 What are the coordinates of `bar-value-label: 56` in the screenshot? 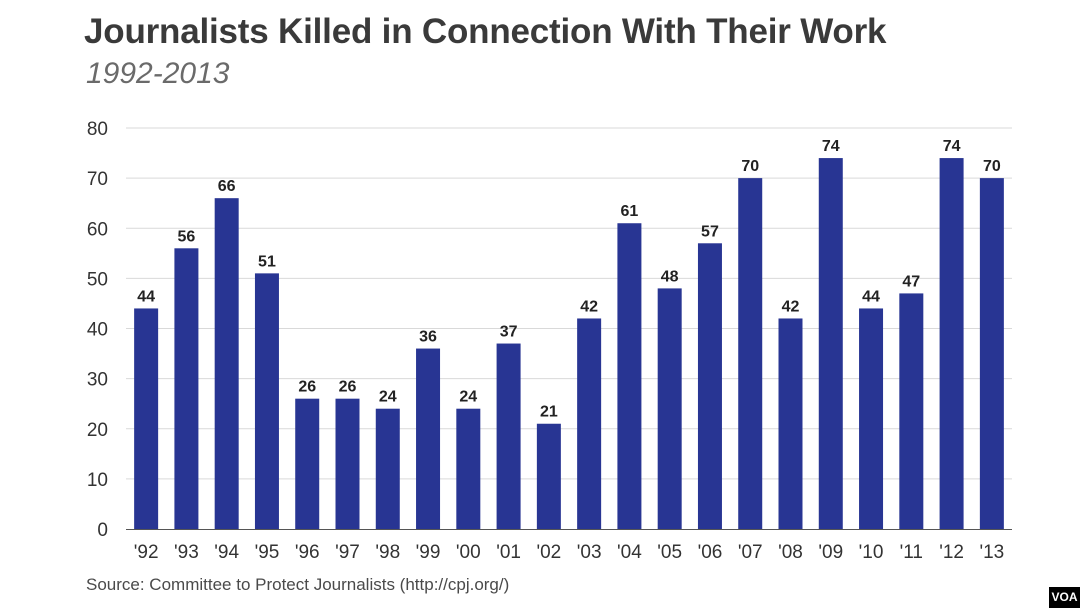 It's located at (187, 236).